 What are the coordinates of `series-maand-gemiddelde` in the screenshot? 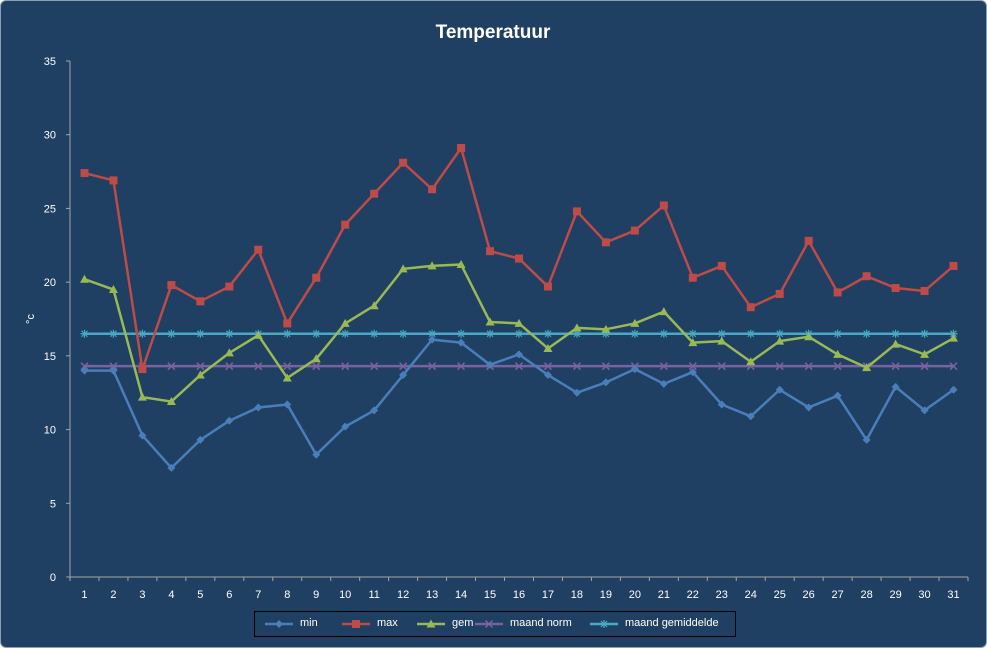 It's located at (519, 333).